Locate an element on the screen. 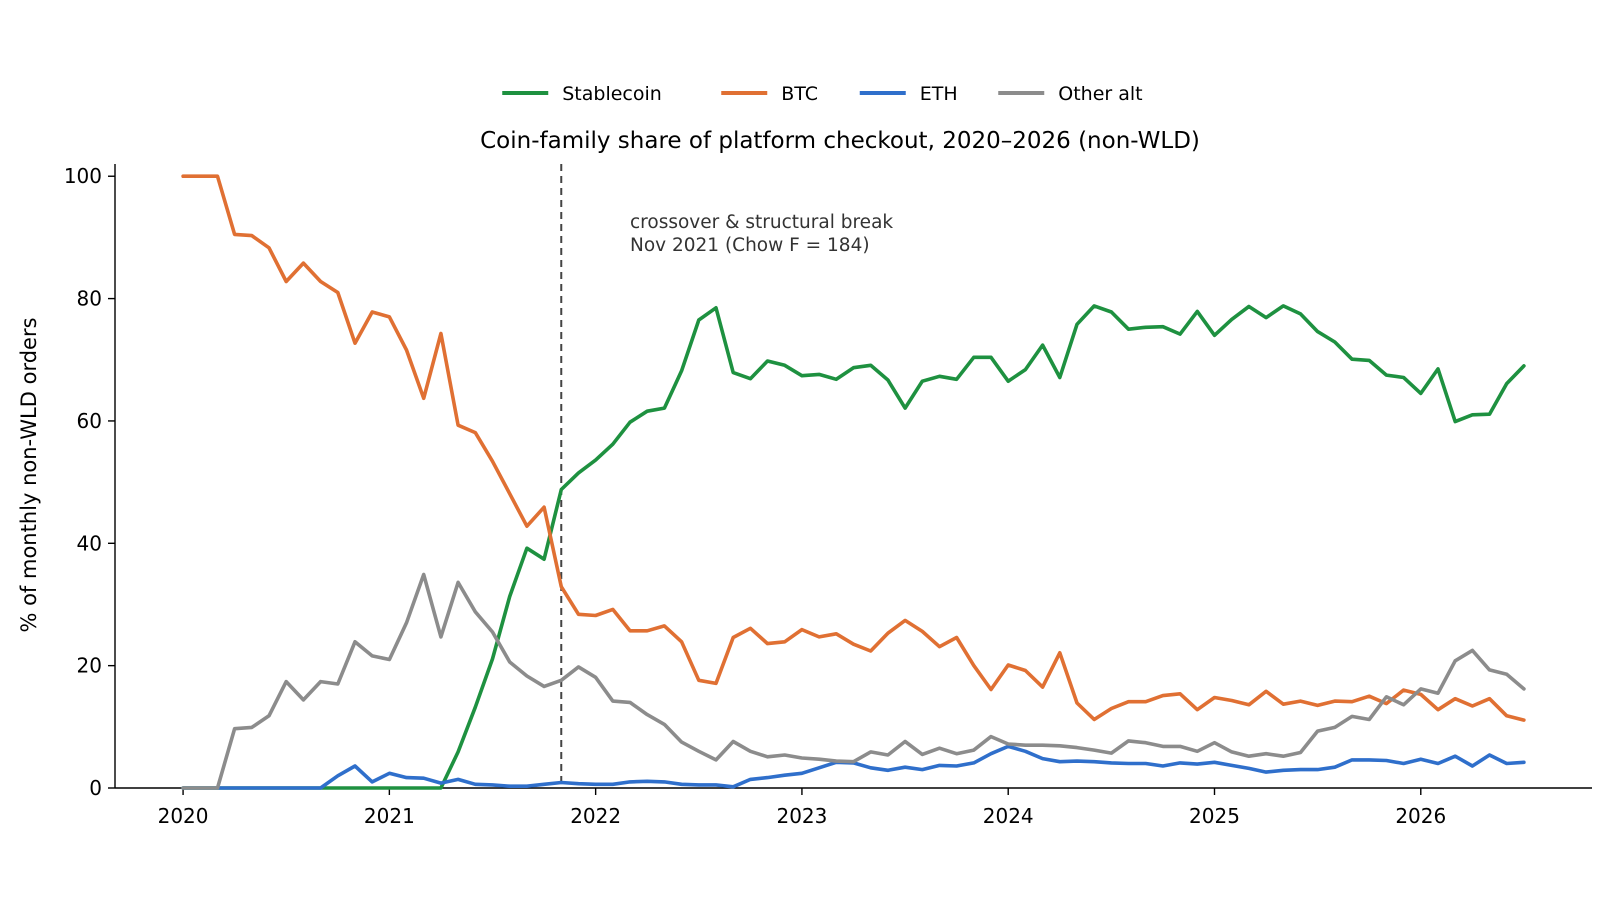 The height and width of the screenshot is (900, 1600). x-tick-label: 2025 is located at coordinates (1214, 816).